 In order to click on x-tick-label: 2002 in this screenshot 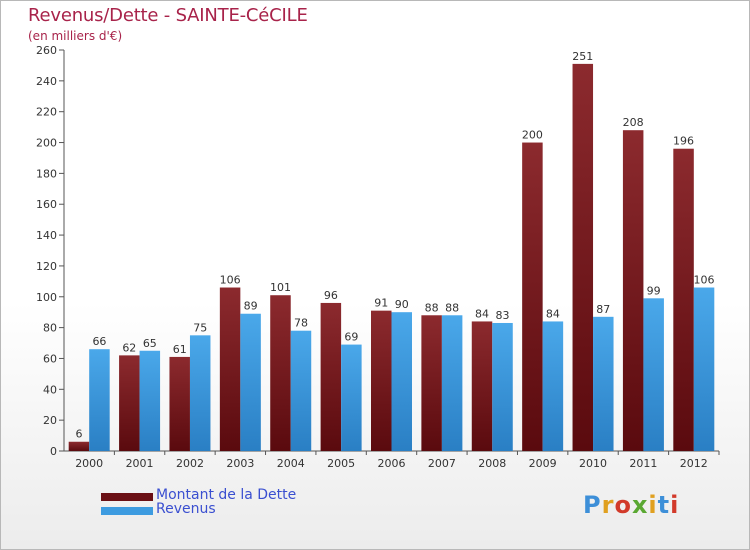, I will do `click(190, 463)`.